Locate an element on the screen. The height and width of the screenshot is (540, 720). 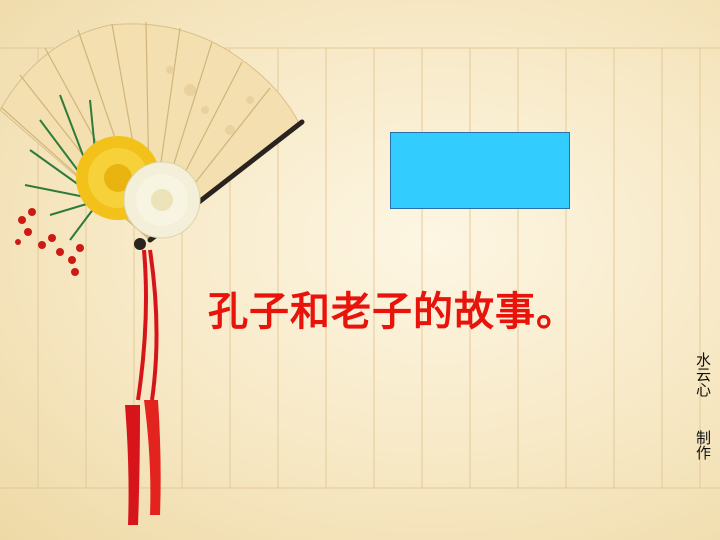
author-made: 制作 is located at coordinates (703, 445).